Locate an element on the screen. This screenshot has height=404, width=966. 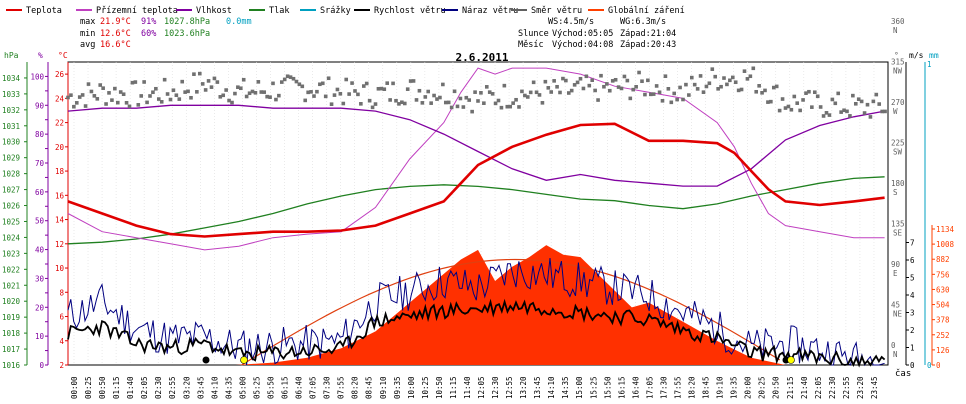
x-tick-label: 14:10 is located at coordinates (551, 387).